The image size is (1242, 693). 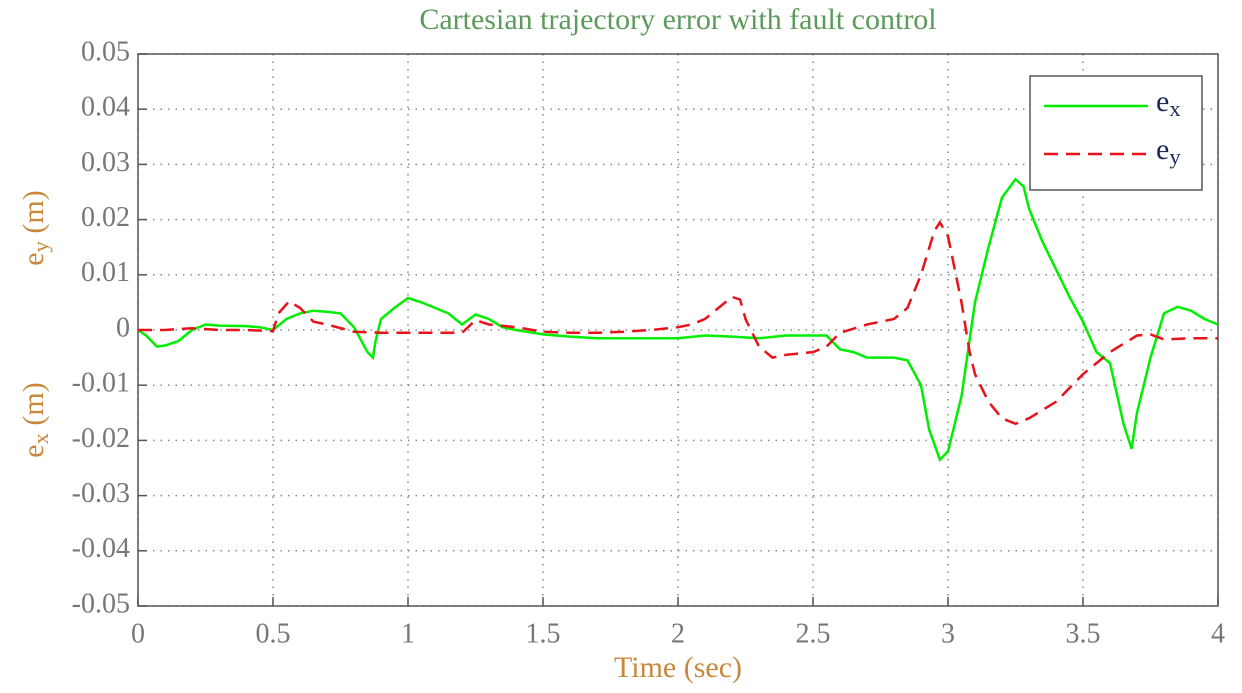 I want to click on legend-box, so click(x=1116, y=133).